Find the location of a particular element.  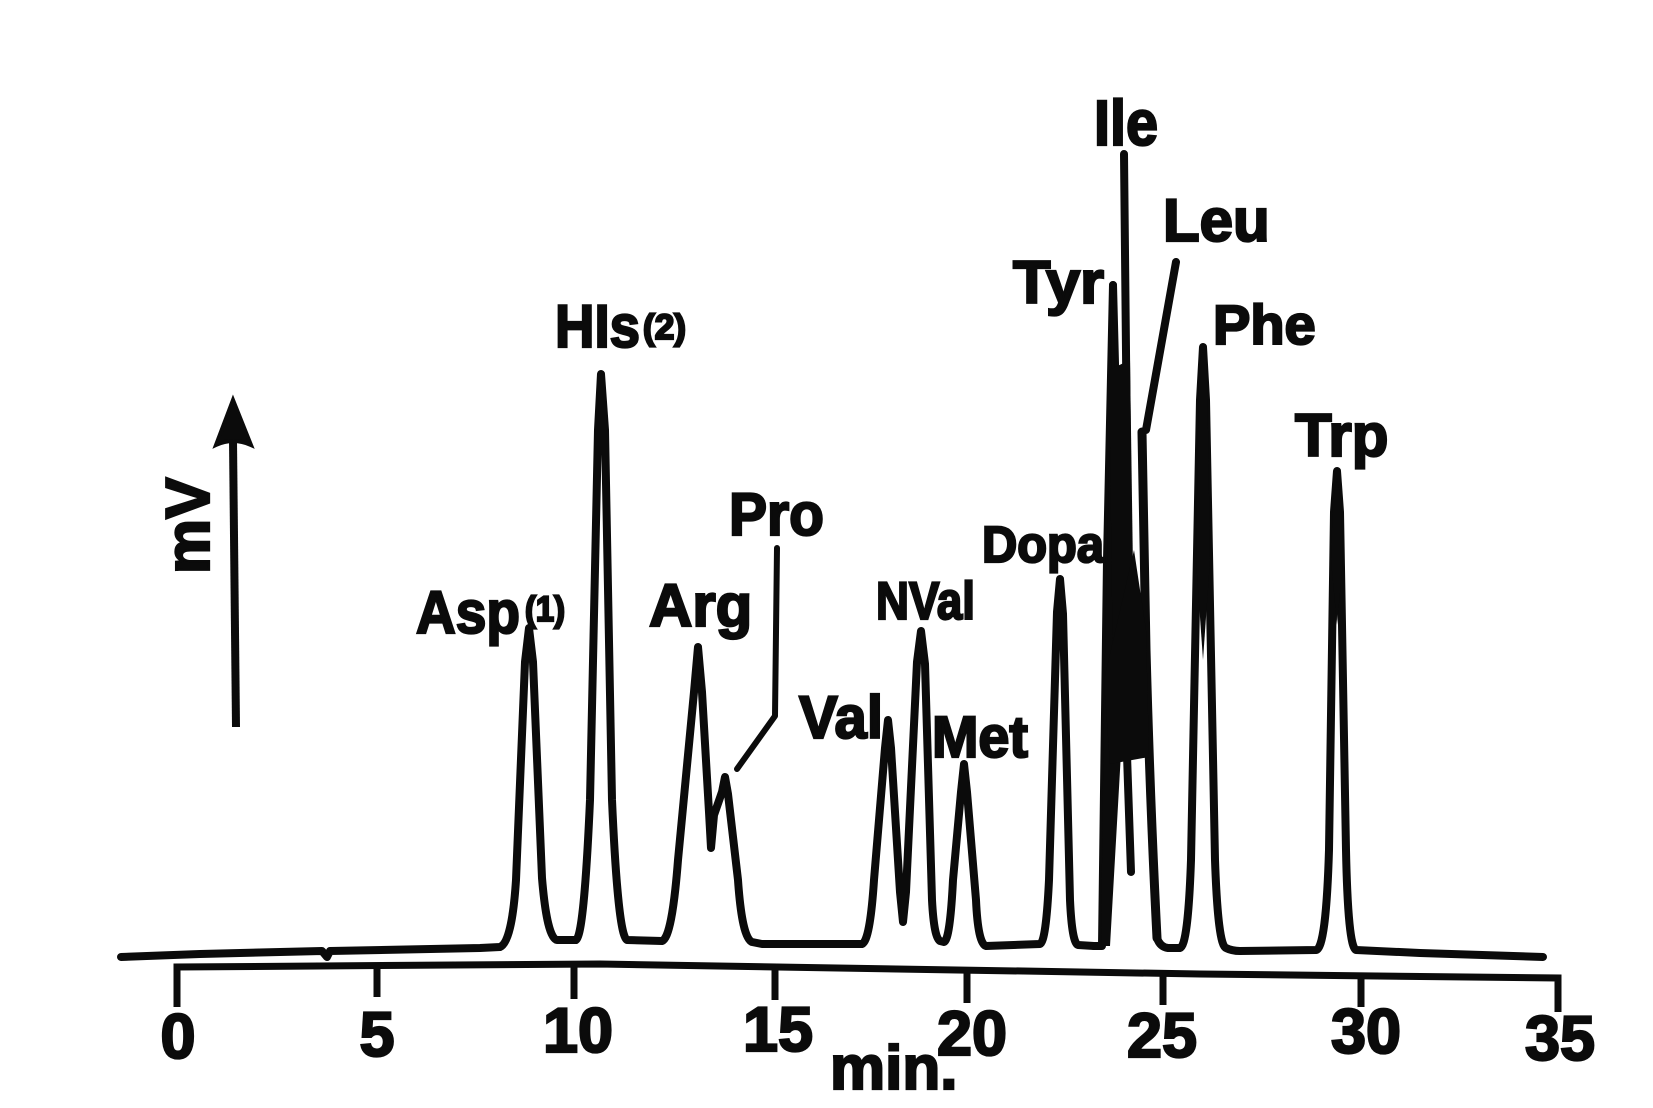

svg-text: 35 is located at coordinates (1560, 1039).